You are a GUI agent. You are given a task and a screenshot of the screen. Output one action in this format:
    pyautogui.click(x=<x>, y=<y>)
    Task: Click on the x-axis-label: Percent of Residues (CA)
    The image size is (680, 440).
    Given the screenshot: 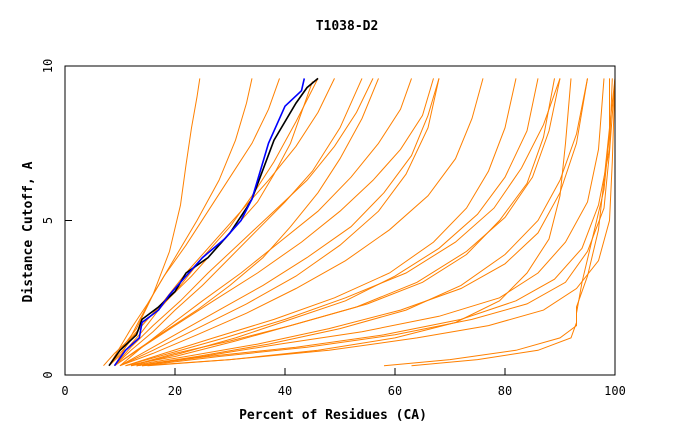 What is the action you would take?
    pyautogui.click(x=333, y=415)
    